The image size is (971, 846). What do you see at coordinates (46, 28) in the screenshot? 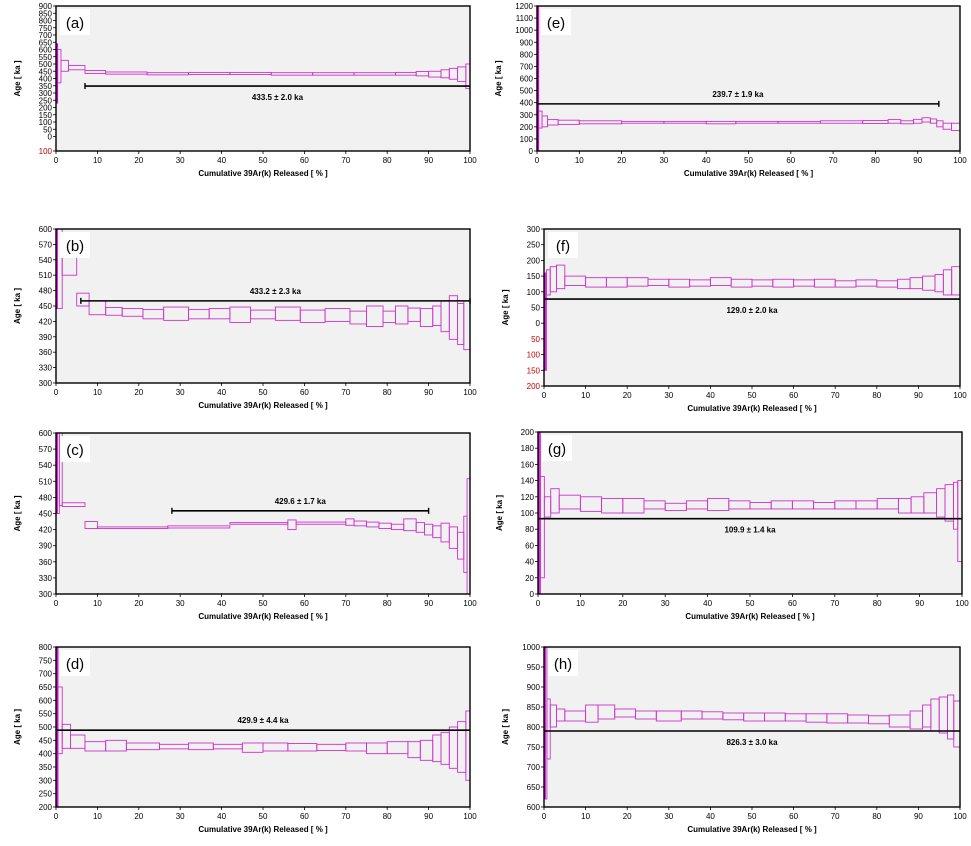
I see `y-tick-label: 750` at bounding box center [46, 28].